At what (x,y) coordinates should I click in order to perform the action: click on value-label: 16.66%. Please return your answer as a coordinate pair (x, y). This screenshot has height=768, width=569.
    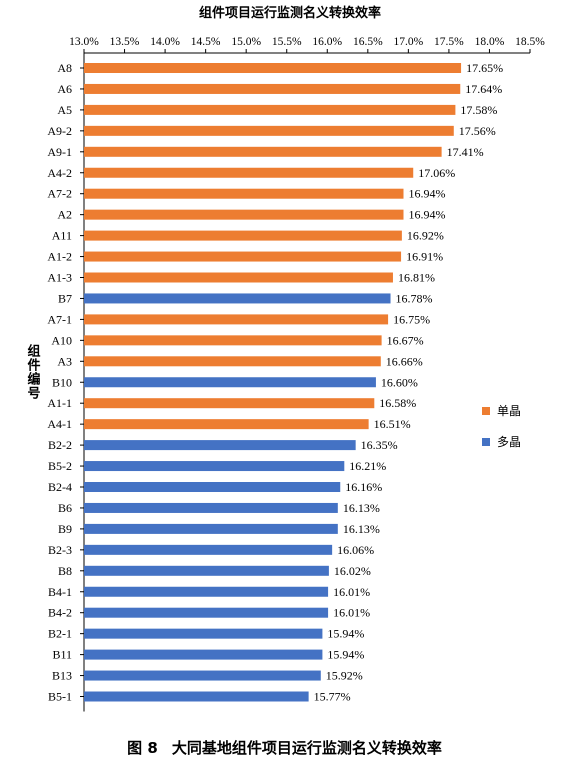
    Looking at the image, I should click on (404, 361).